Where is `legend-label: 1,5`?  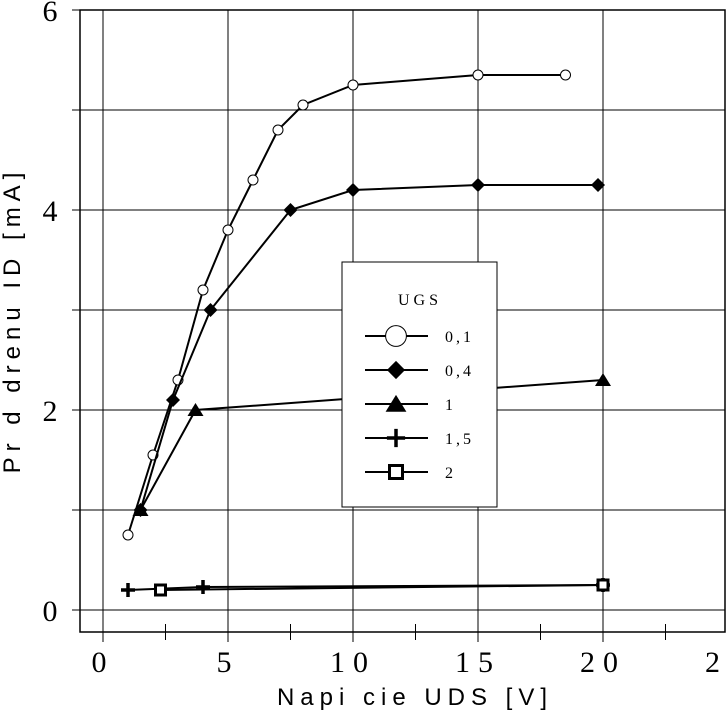 legend-label: 1,5 is located at coordinates (459, 439).